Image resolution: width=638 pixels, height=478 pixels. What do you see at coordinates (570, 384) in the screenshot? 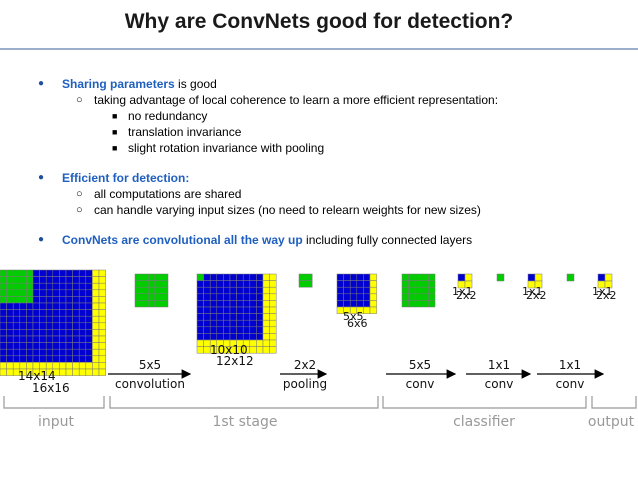
I see `op-name: conv` at bounding box center [570, 384].